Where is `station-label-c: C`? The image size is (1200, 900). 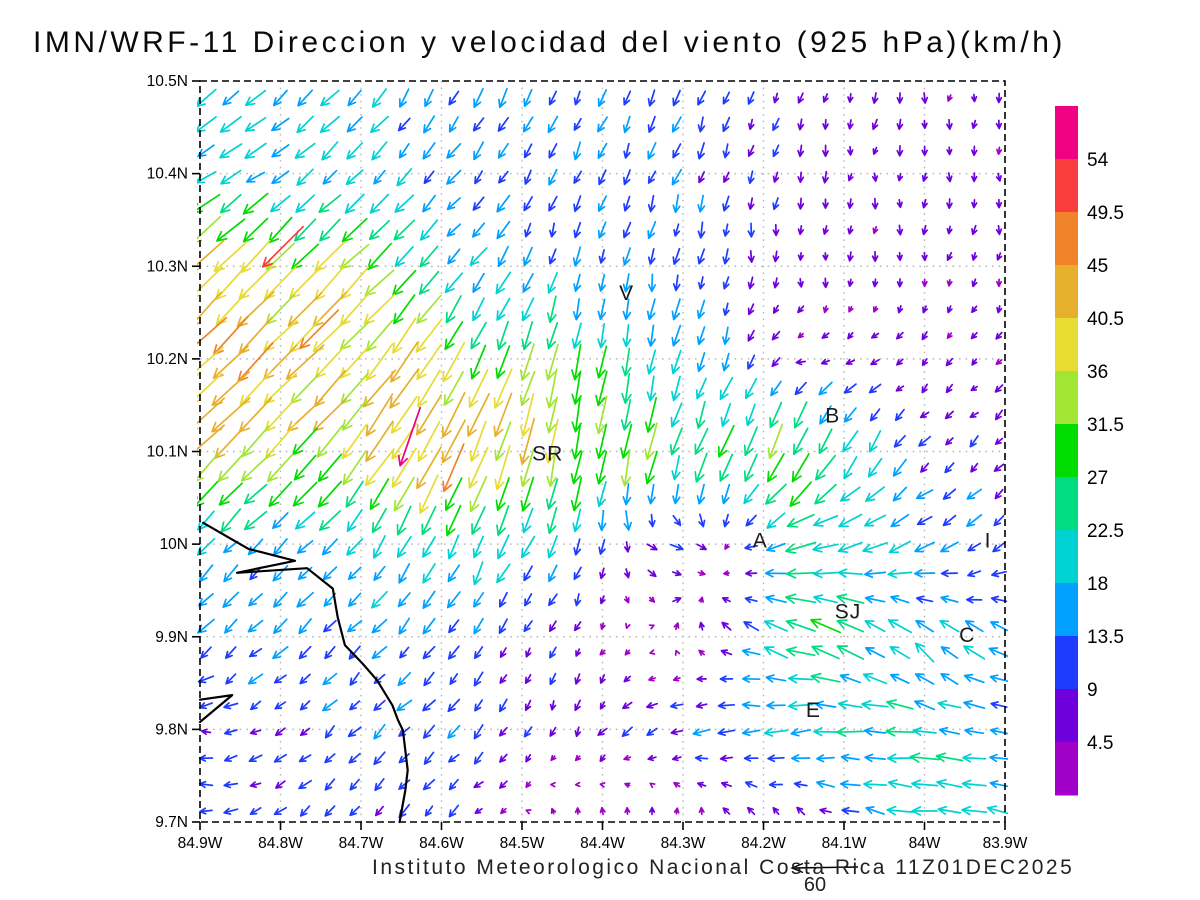
station-label-c: C is located at coordinates (967, 635).